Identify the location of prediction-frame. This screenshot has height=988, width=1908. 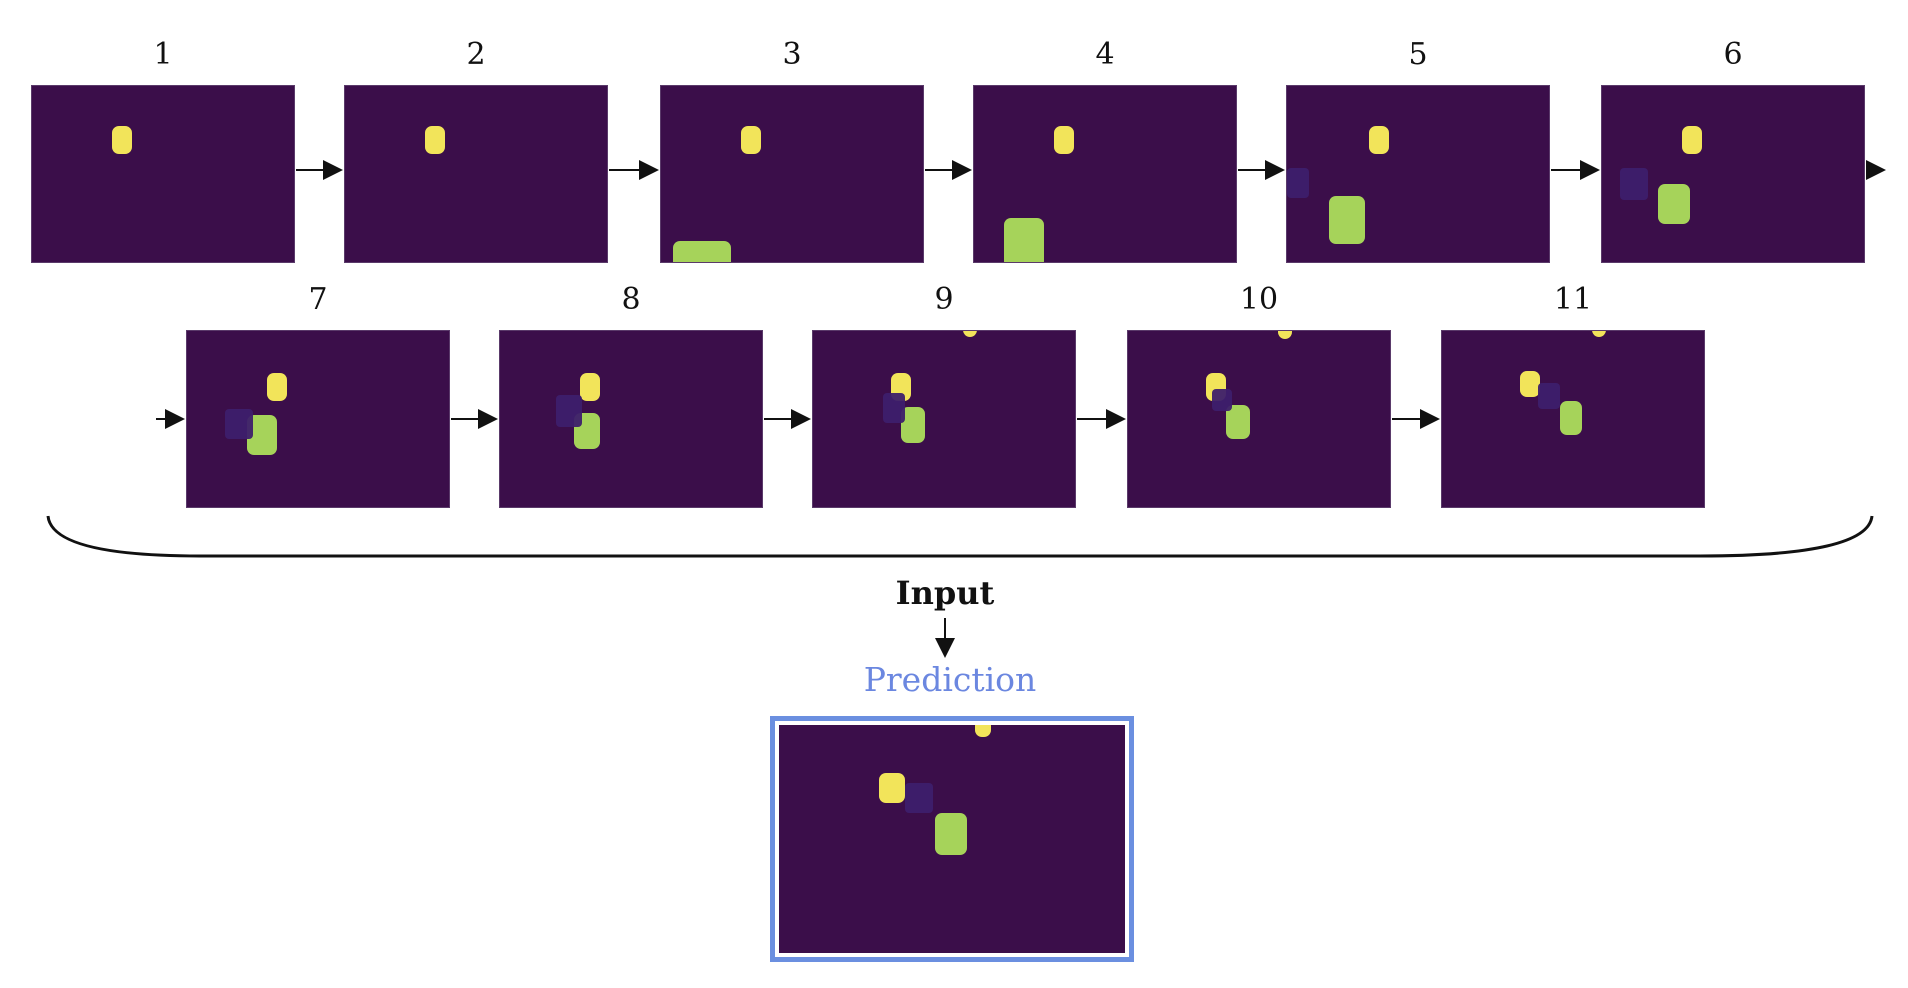
(952, 839).